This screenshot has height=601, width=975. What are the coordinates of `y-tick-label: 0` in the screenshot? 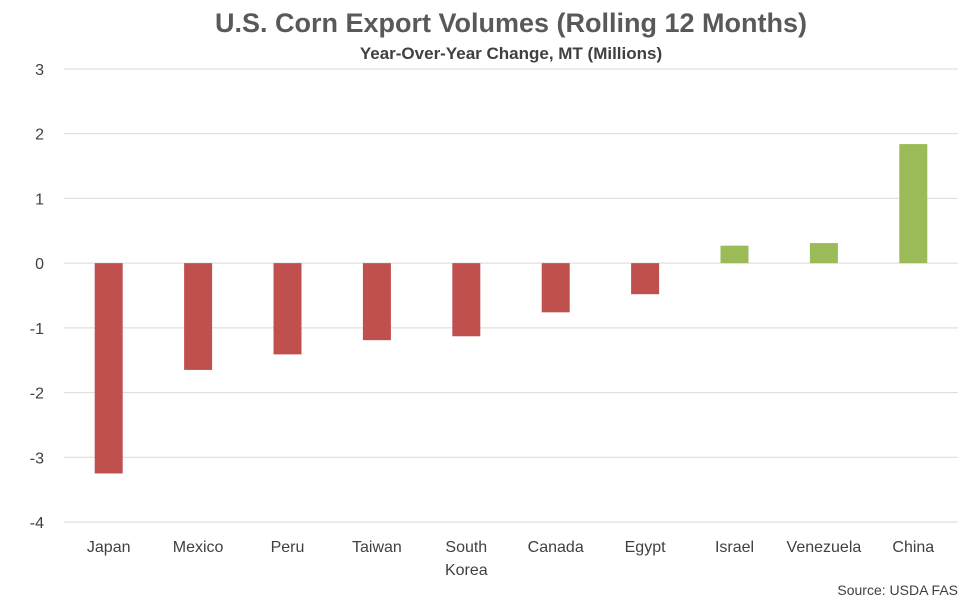 It's located at (39, 264).